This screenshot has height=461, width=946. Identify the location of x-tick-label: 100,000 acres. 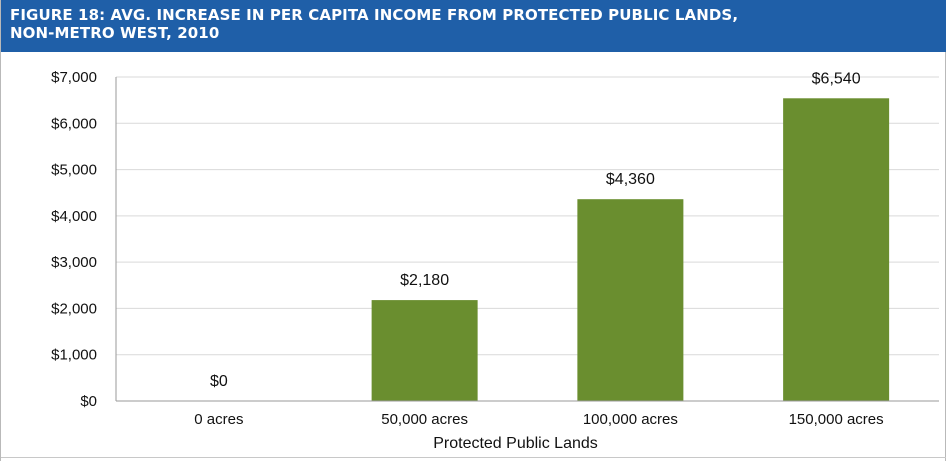
(630, 419).